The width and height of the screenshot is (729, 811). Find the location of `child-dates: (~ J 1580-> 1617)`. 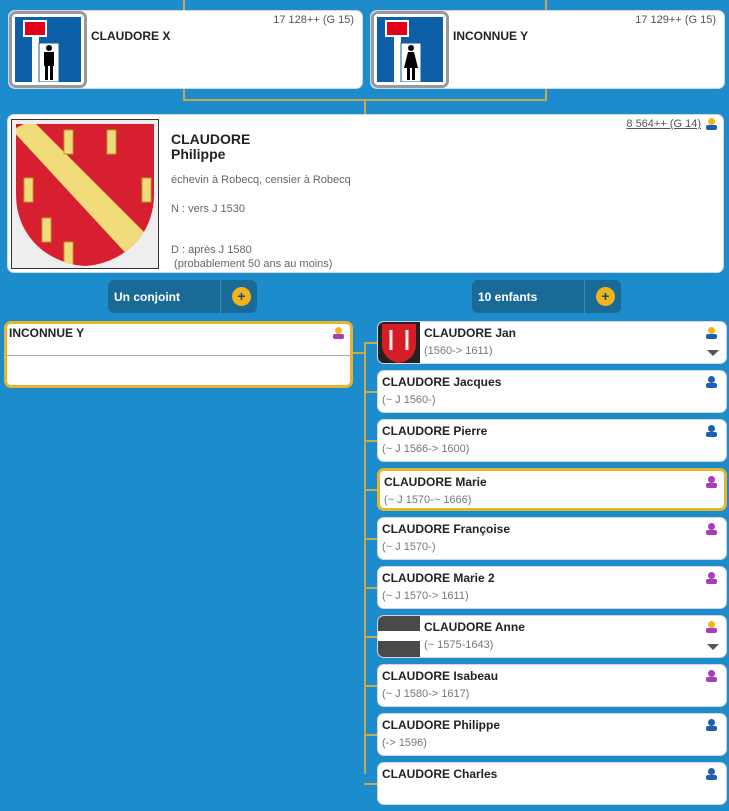

child-dates: (~ J 1580-> 1617) is located at coordinates (426, 694).